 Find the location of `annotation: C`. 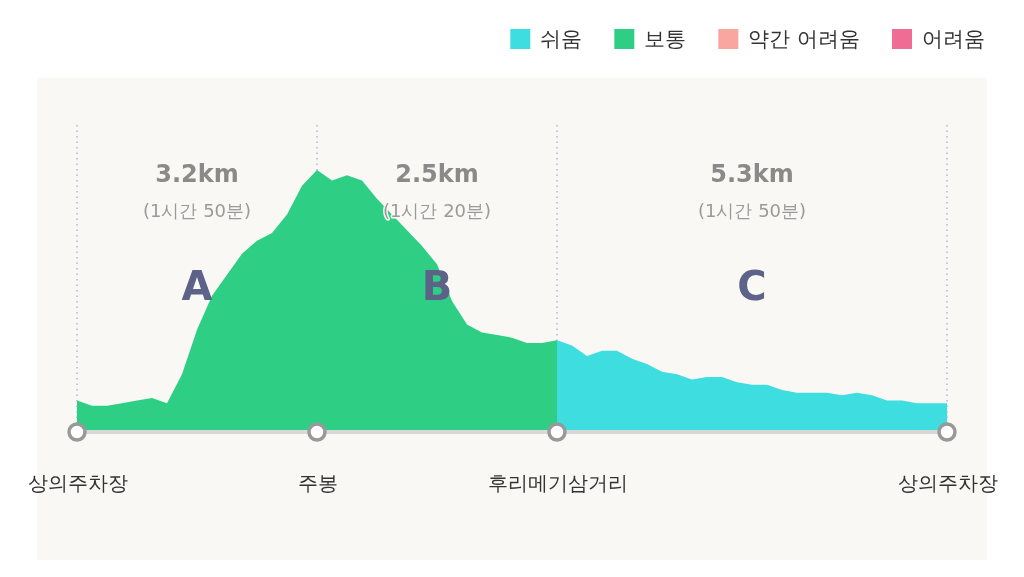

annotation: C is located at coordinates (752, 286).